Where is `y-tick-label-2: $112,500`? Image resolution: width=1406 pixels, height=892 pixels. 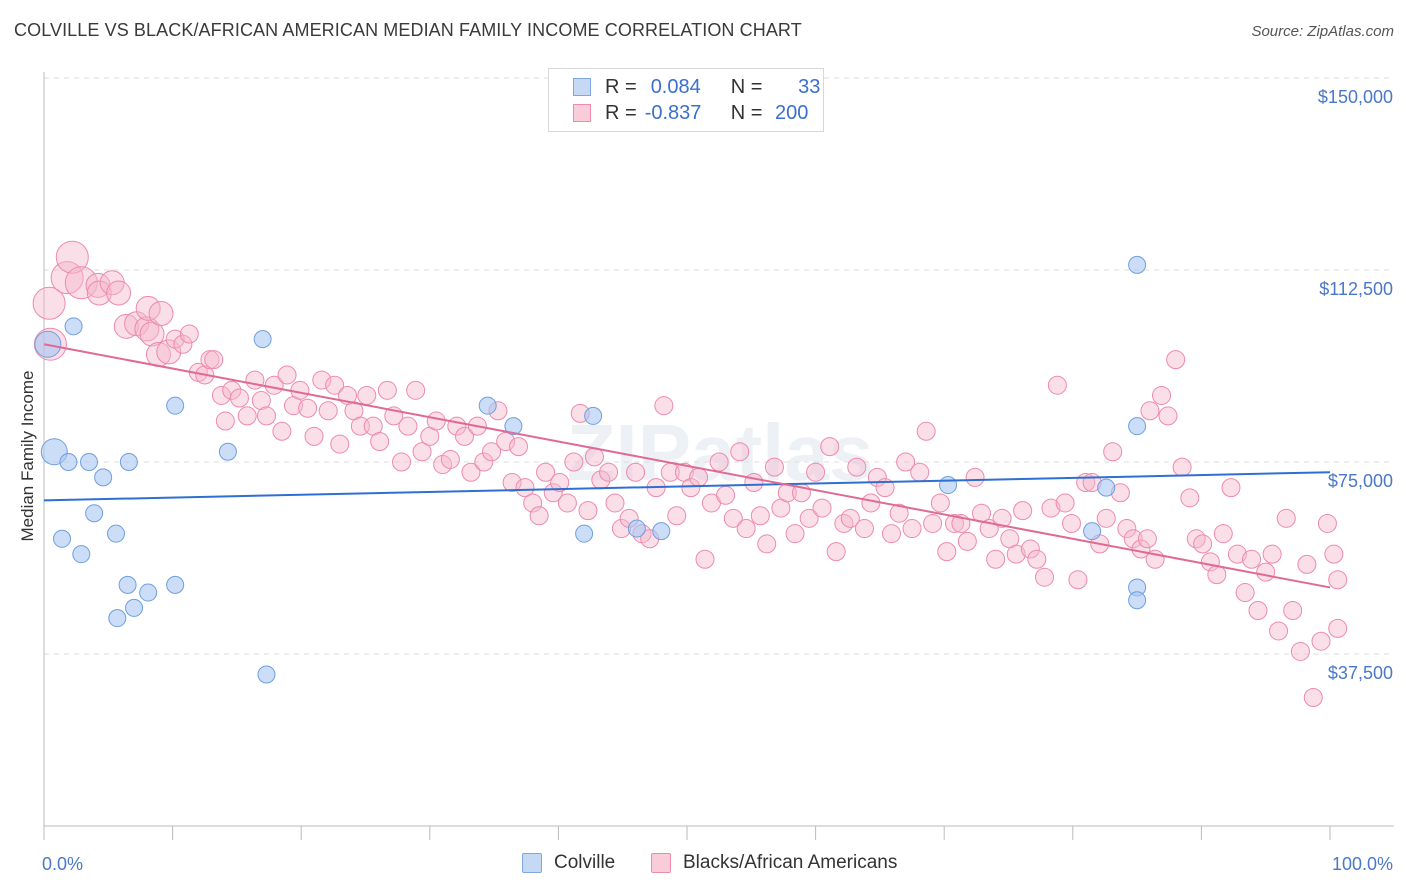
y-tick-label-2: $112,500 is located at coordinates (1356, 289).